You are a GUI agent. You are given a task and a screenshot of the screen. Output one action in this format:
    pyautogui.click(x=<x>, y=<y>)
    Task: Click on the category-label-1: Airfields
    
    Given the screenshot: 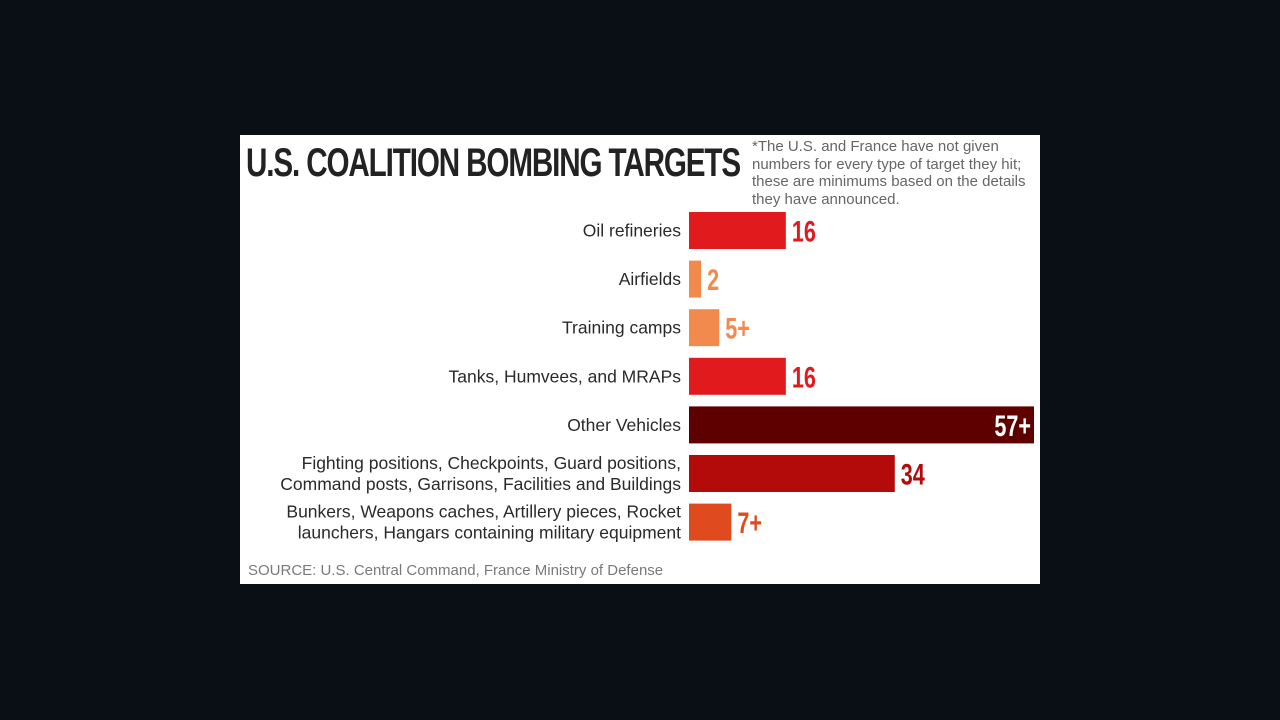 What is the action you would take?
    pyautogui.click(x=650, y=279)
    